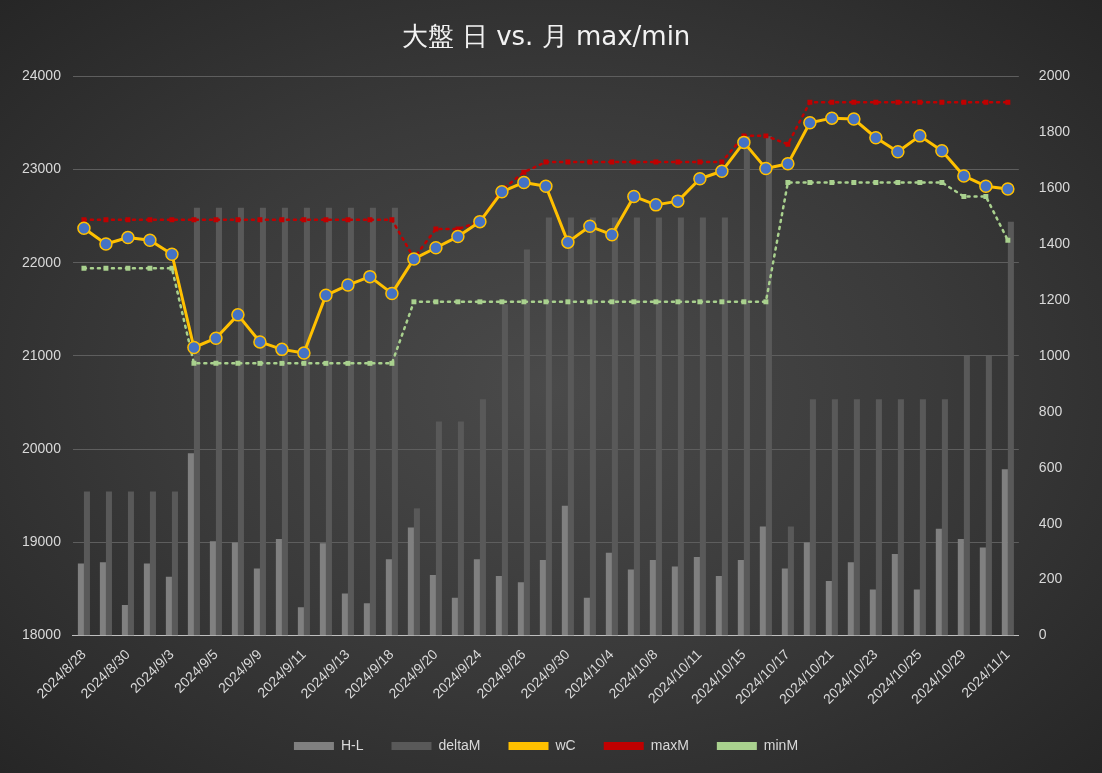  Describe the element at coordinates (1054, 131) in the screenshot. I see `y2-tick-label: 1800` at that location.